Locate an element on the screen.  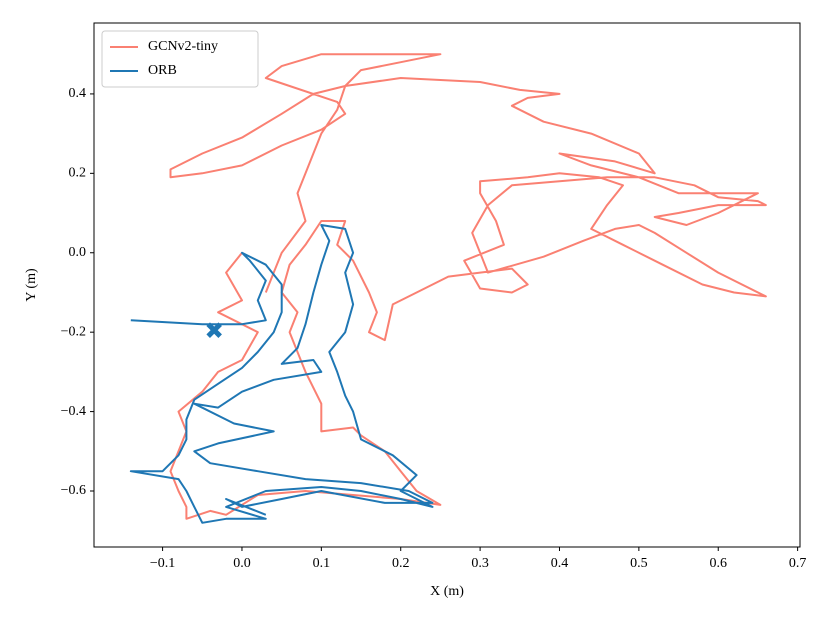
x-tick-label: 0.3 is located at coordinates (480, 563).